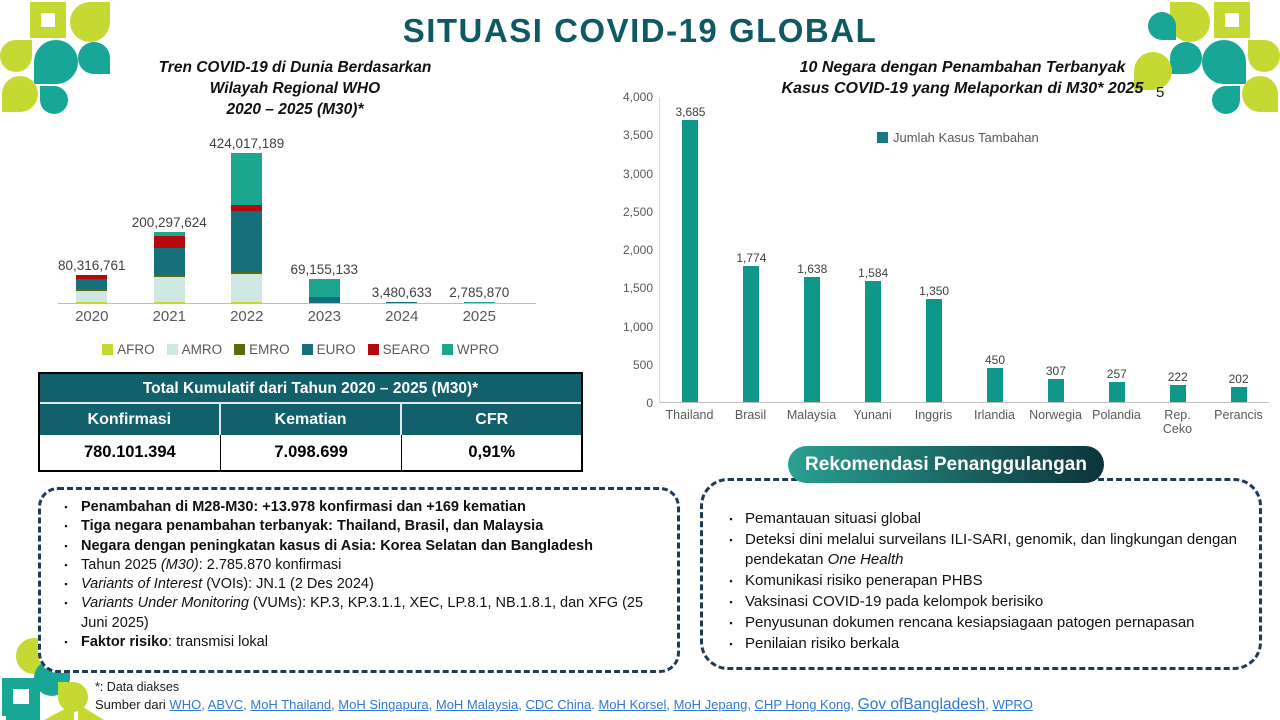 Image resolution: width=1280 pixels, height=720 pixels. Describe the element at coordinates (285, 316) in the screenshot. I see `trend-x-labels: 2020 2021 2022 2023 2024 2025` at that location.